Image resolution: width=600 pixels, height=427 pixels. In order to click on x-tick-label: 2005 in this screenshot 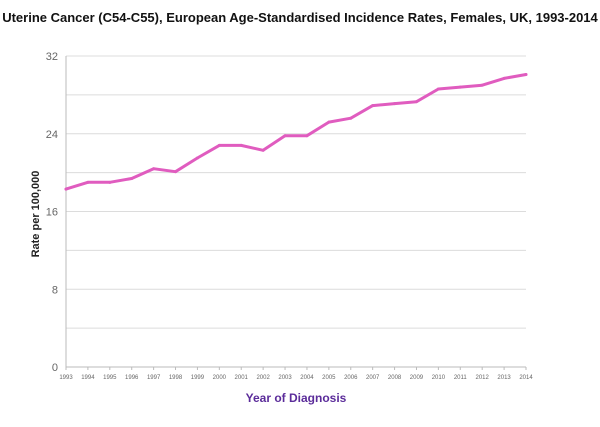, I will do `click(329, 378)`.